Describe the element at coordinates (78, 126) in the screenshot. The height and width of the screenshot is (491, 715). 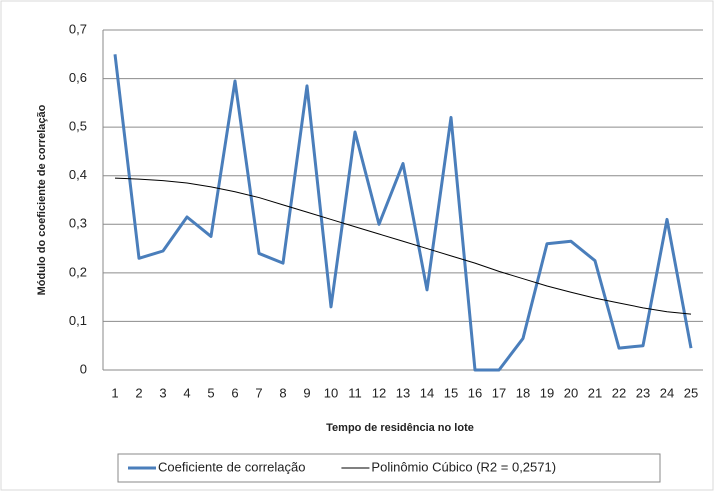
I see `y-tick-label: 0,5` at that location.